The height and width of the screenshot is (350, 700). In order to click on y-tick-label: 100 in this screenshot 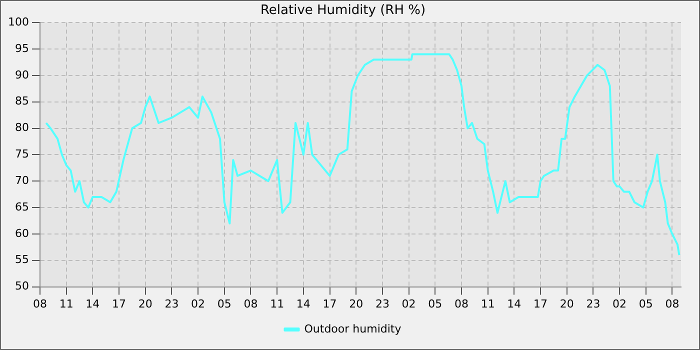, I will do `click(18, 21)`.